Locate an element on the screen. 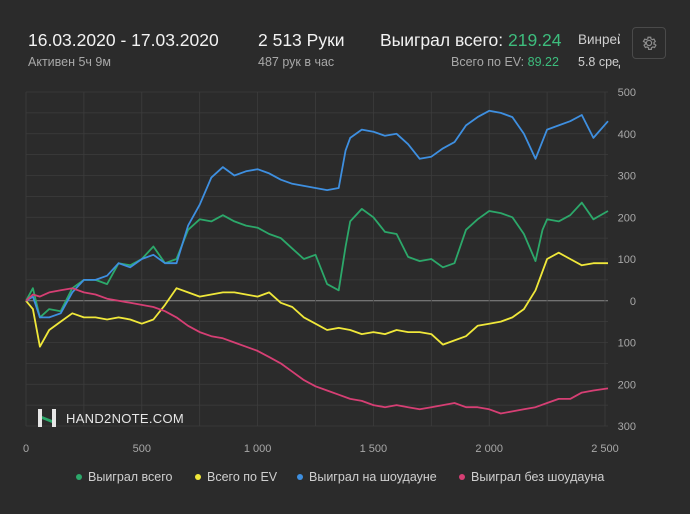  x-tick-label: 2 000 is located at coordinates (489, 449).